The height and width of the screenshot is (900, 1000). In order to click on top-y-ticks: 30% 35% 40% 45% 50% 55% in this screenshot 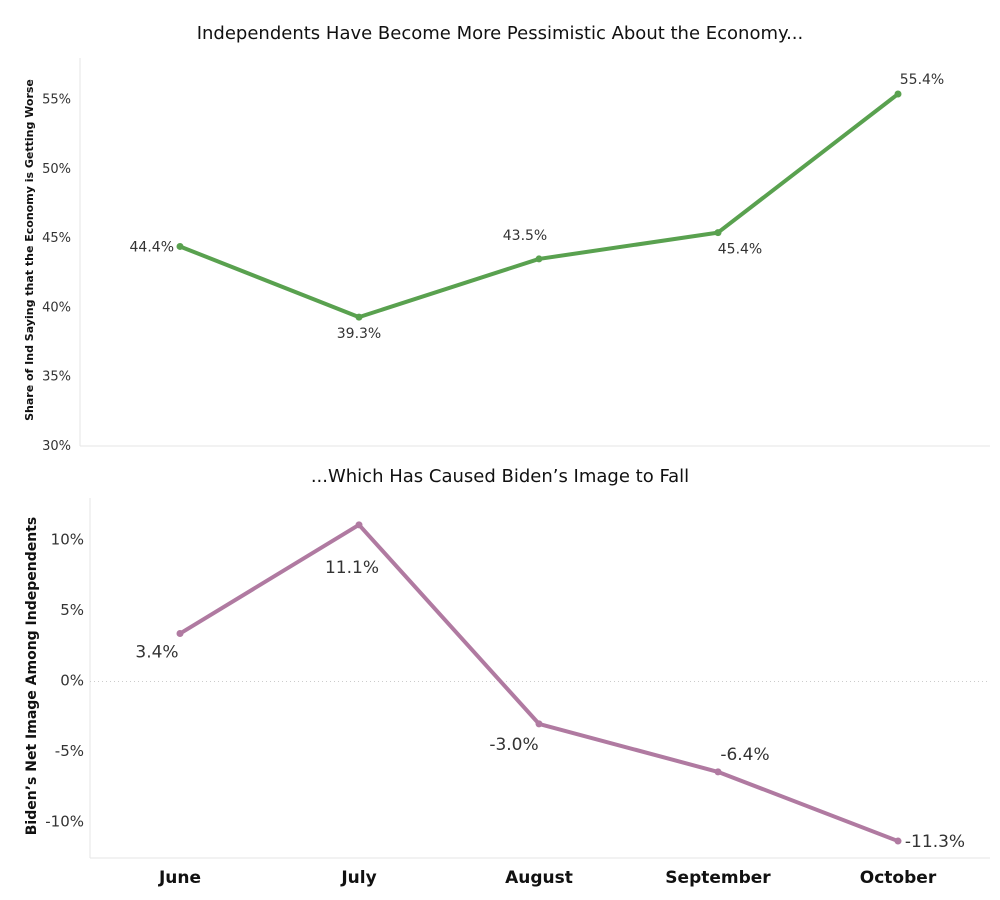, I will do `click(56, 273)`.